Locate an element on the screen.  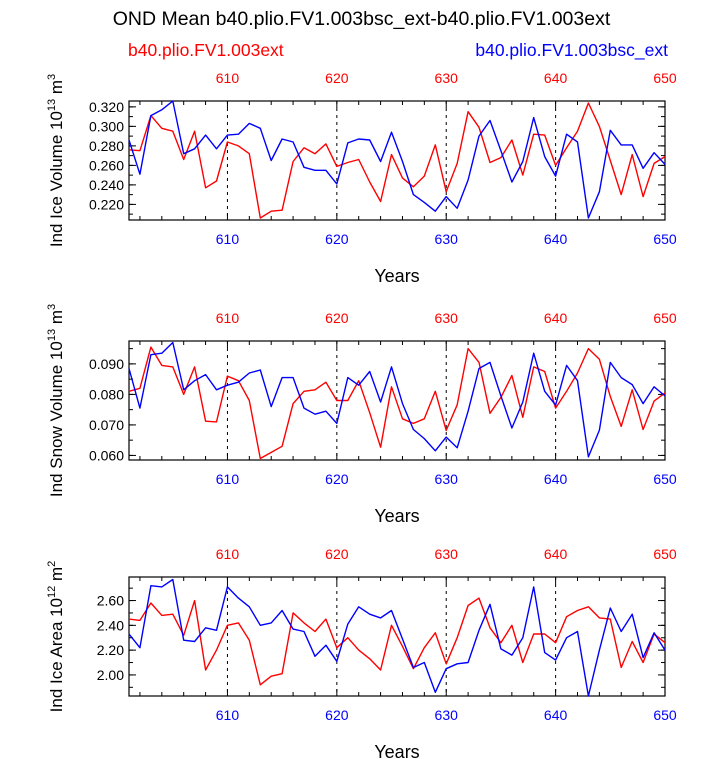
snow-volume-xtick-label-top: 650 is located at coordinates (665, 318).